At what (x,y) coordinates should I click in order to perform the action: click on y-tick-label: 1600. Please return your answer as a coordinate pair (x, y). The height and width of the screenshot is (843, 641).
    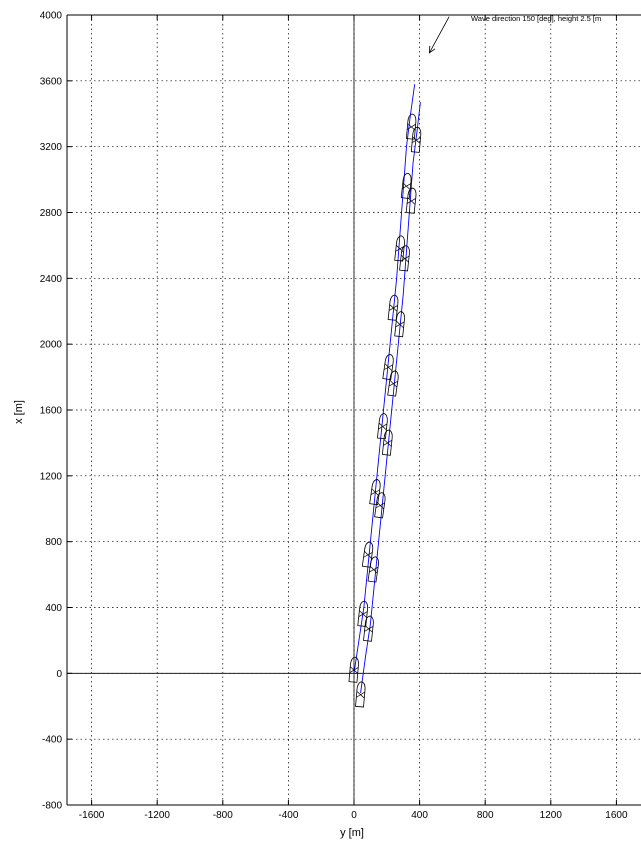
    Looking at the image, I should click on (51, 411).